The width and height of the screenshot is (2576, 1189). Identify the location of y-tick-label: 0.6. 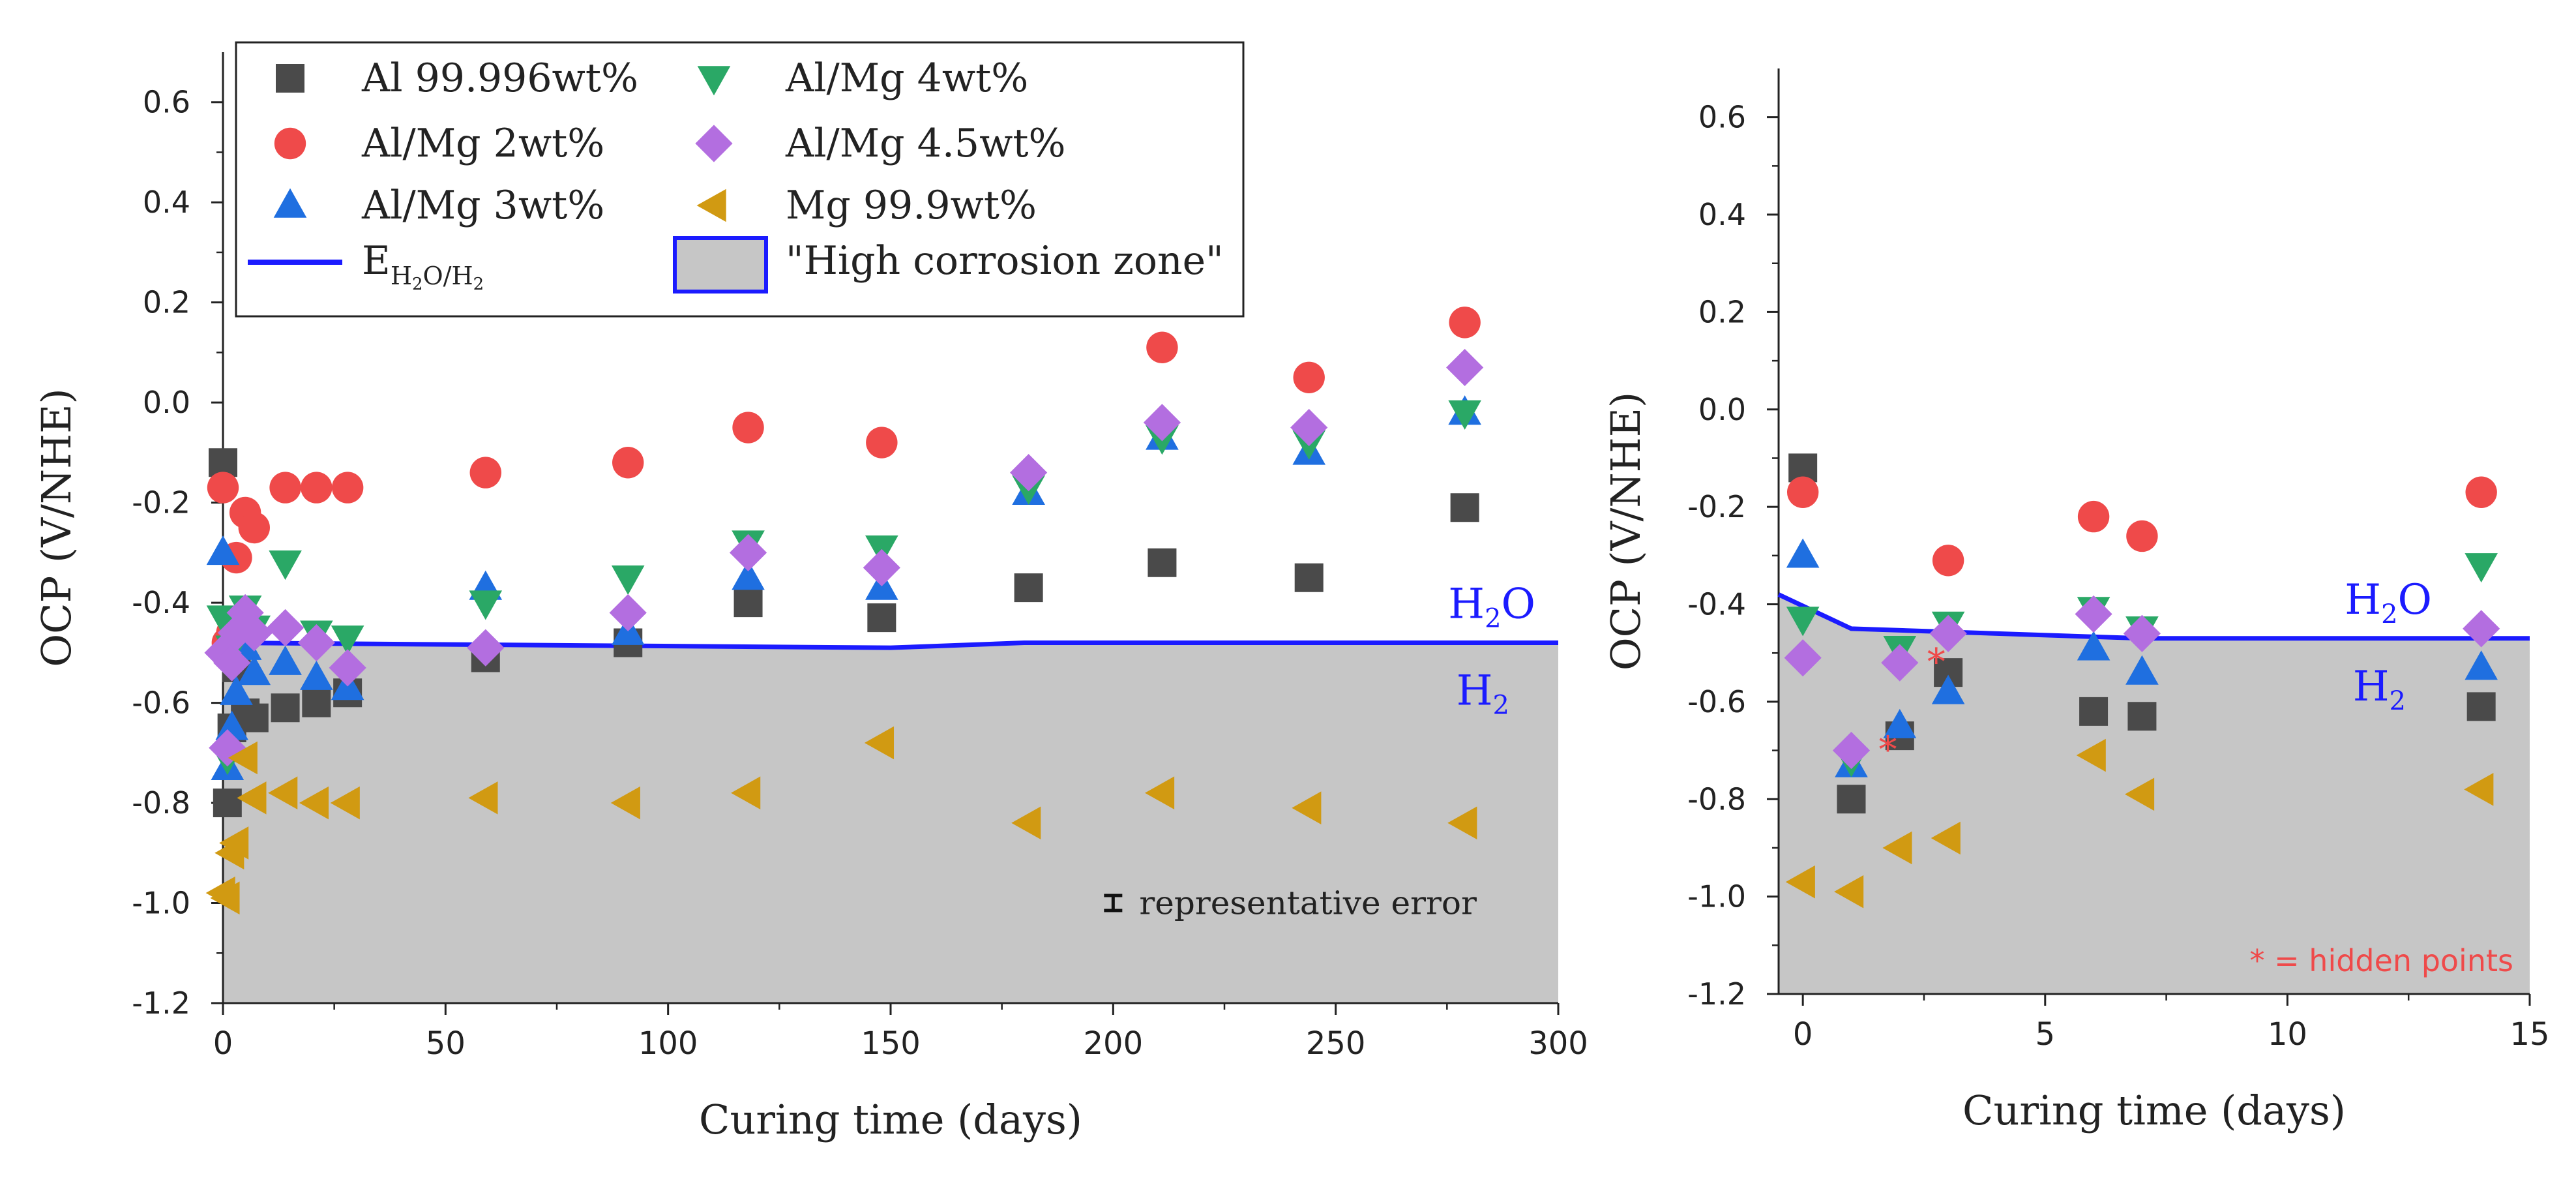
(1722, 117).